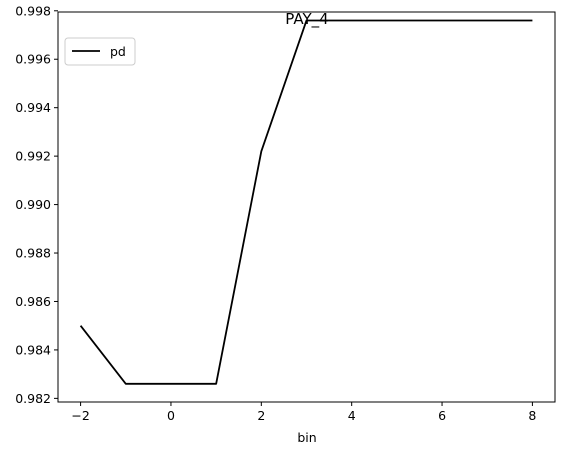  What do you see at coordinates (33, 59) in the screenshot?
I see `y-tick-label: 0.996` at bounding box center [33, 59].